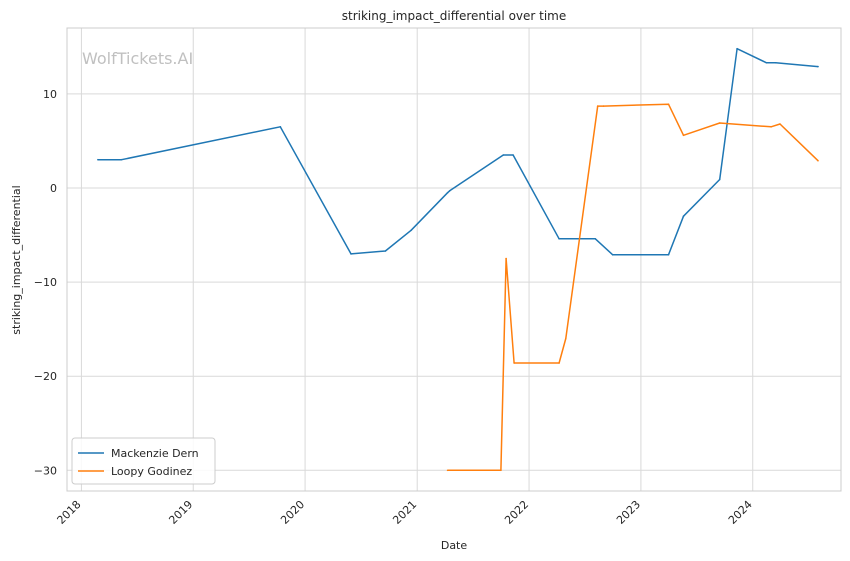 Image resolution: width=850 pixels, height=561 pixels. What do you see at coordinates (740, 512) in the screenshot?
I see `x-tick-label: 2024` at bounding box center [740, 512].